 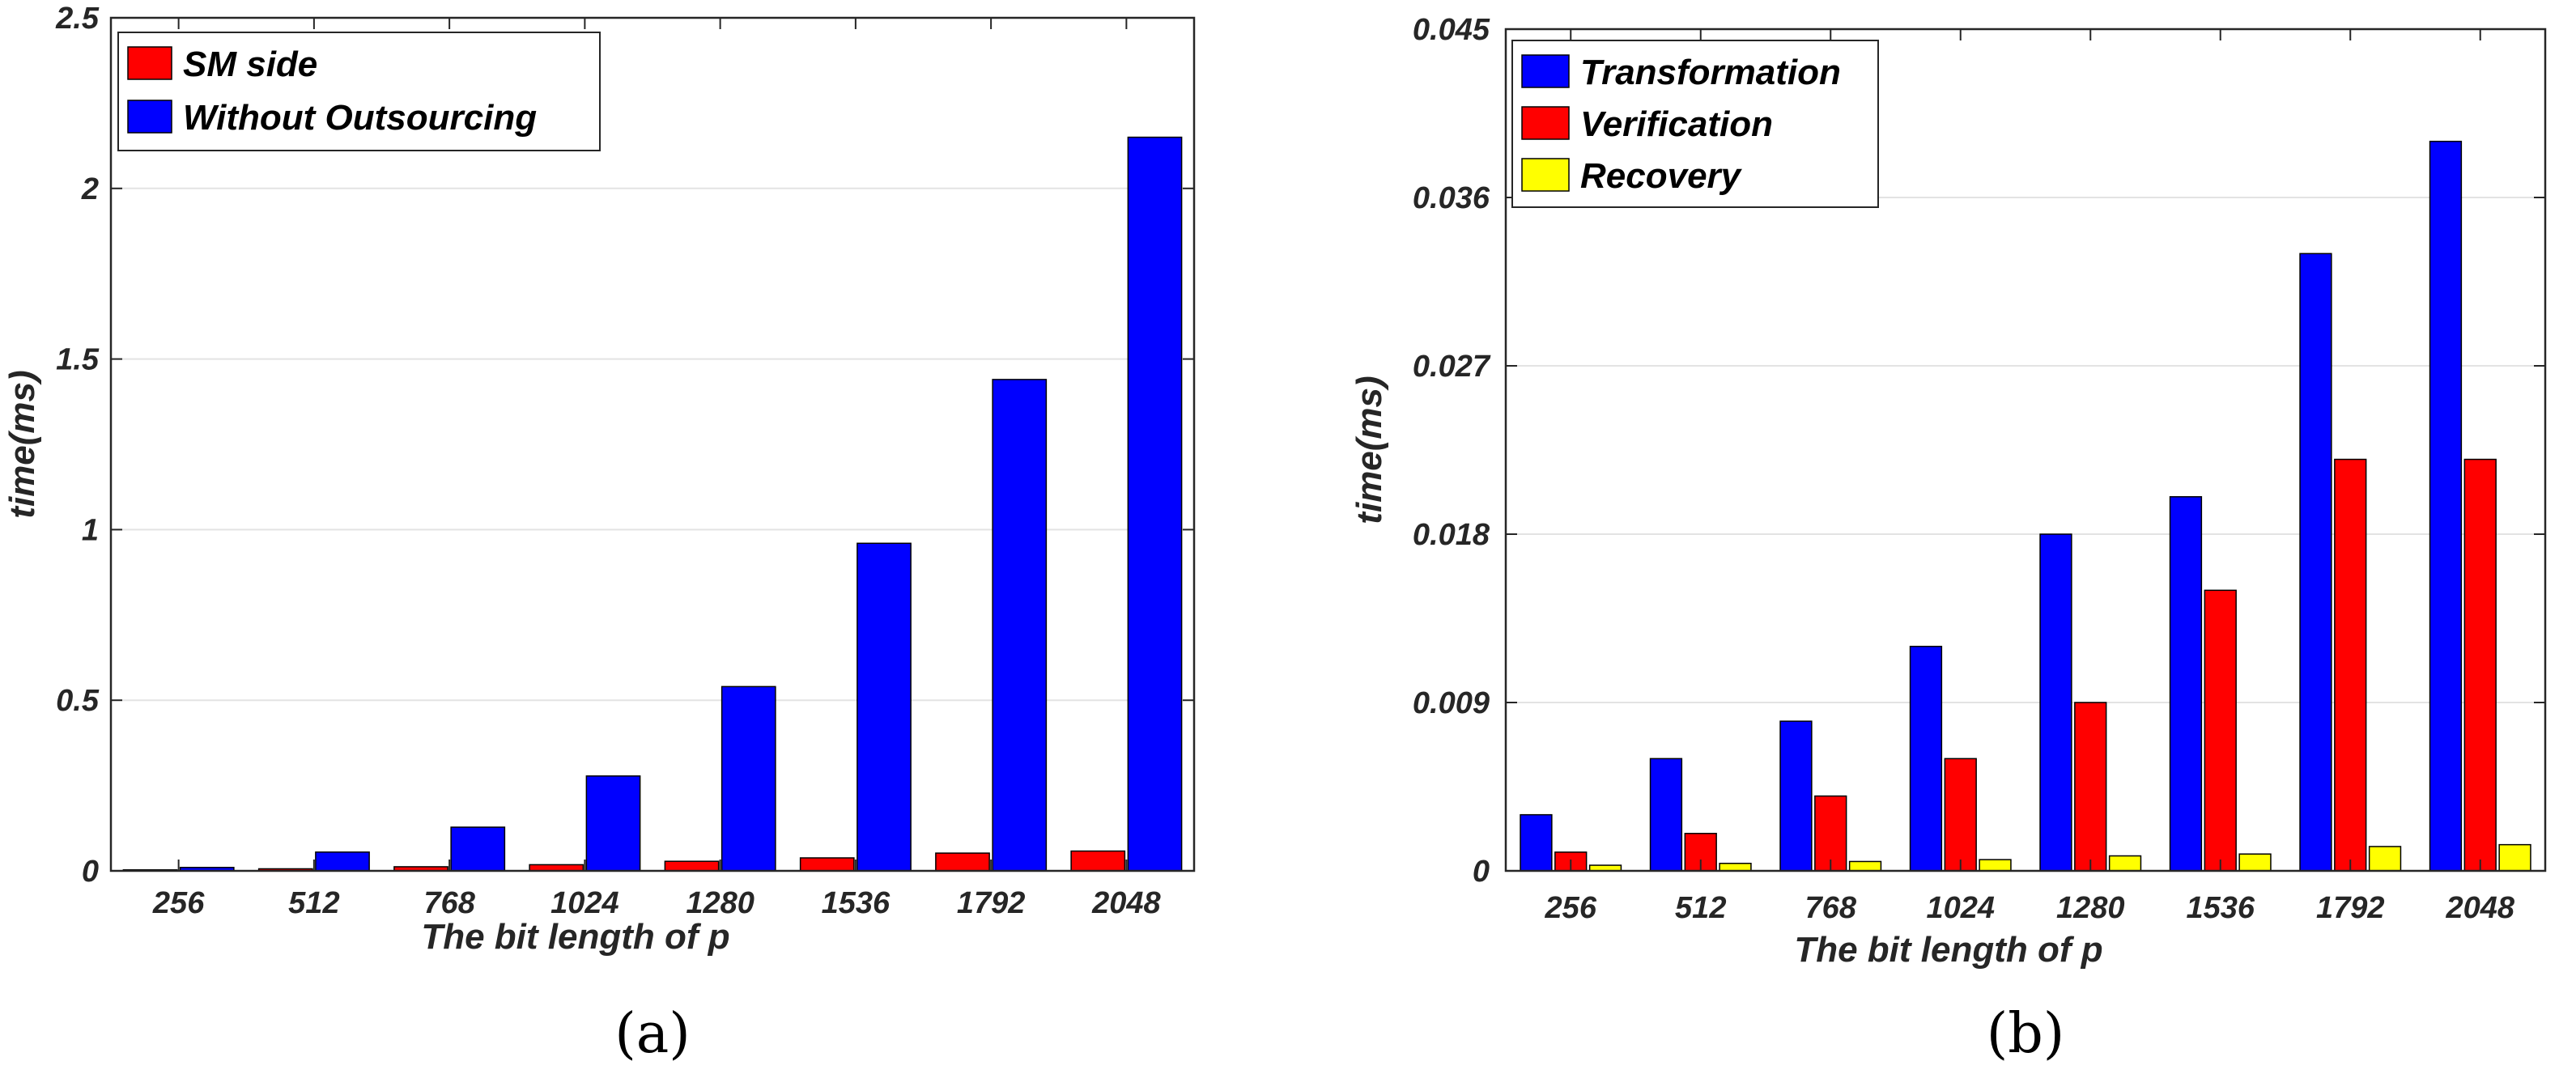 I want to click on legend-label: SM side, so click(x=250, y=64).